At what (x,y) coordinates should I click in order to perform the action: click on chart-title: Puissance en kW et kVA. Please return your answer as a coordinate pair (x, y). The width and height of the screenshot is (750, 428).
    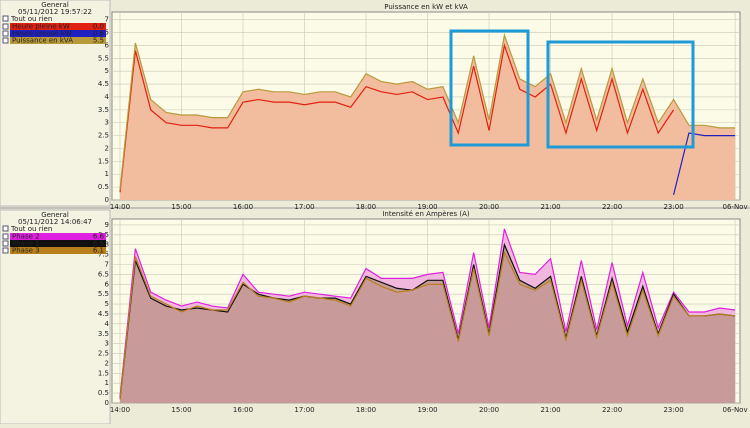
    Looking at the image, I should click on (426, 7).